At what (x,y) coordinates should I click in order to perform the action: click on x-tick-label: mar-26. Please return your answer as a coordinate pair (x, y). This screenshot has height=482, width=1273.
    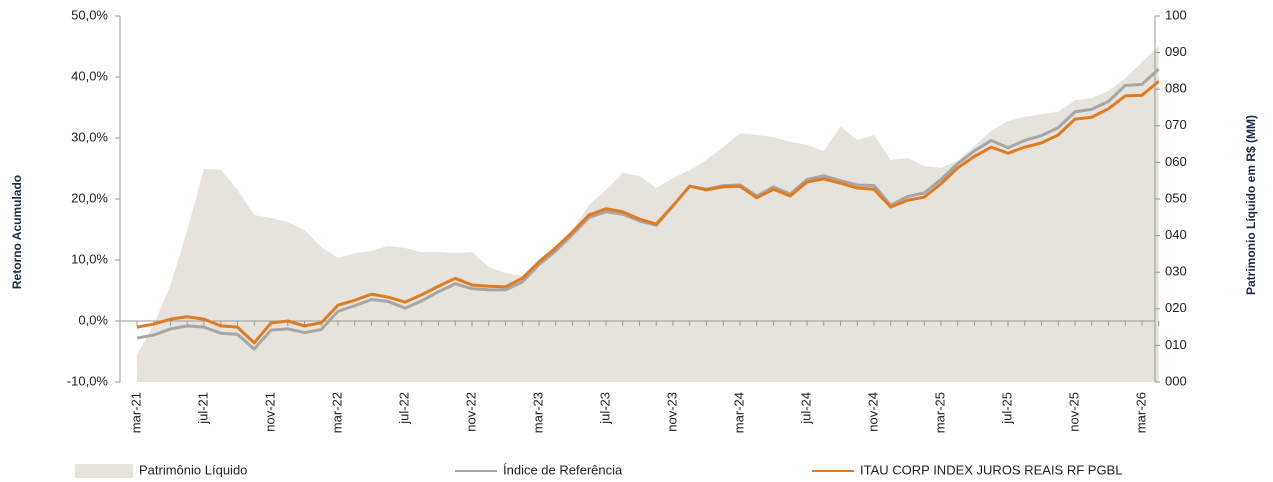
    Looking at the image, I should click on (1140, 412).